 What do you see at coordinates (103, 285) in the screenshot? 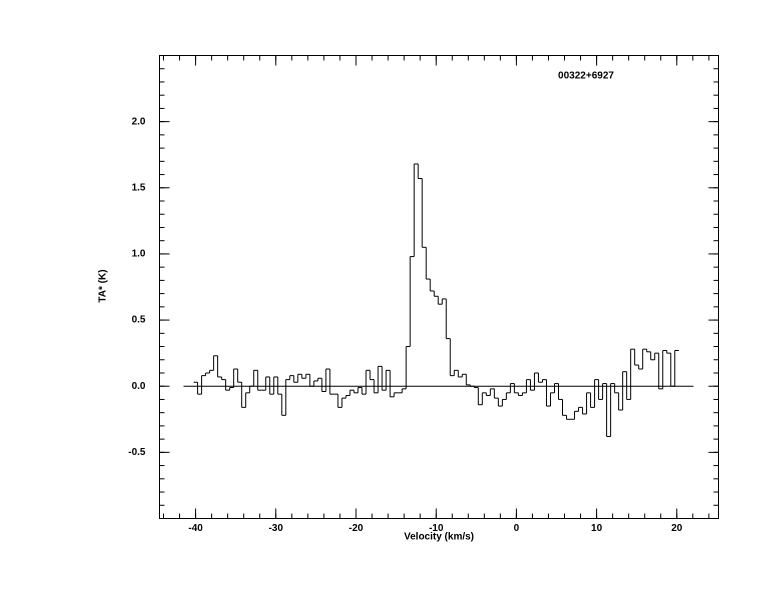
I see `y-axis-label: TA* (K)` at bounding box center [103, 285].